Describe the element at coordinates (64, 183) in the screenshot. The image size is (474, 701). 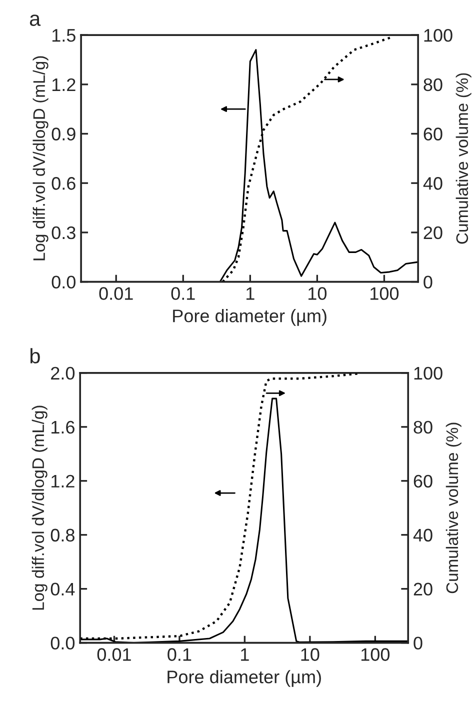
I see `y-tick-label: 0.6` at that location.